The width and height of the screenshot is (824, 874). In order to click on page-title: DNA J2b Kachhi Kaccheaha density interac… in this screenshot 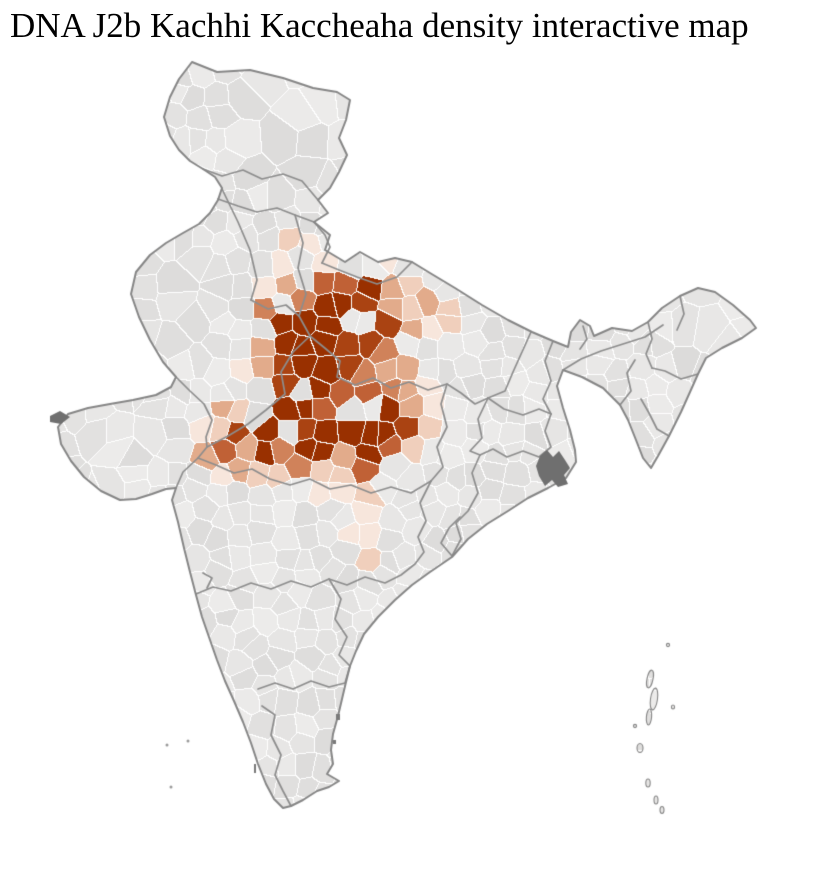, I will do `click(379, 25)`.